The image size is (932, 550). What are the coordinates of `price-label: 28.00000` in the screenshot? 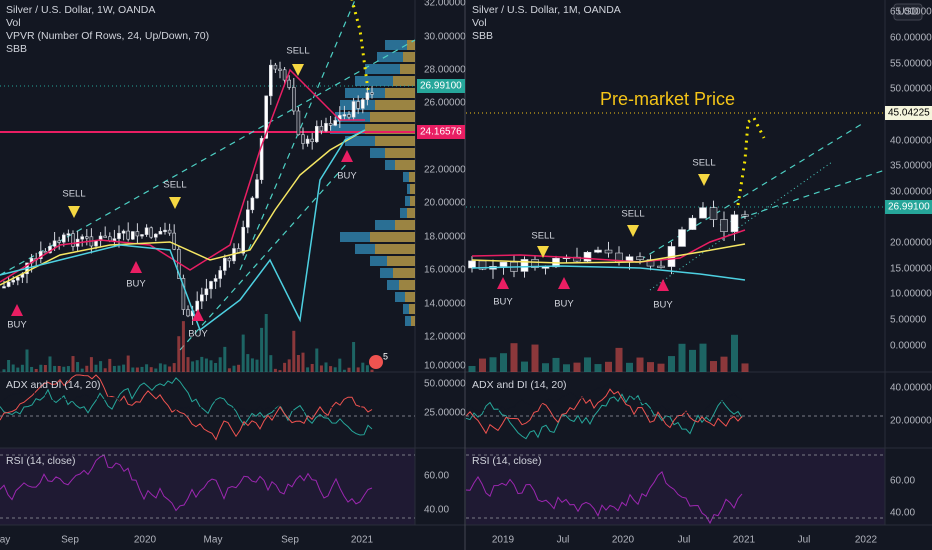 It's located at (445, 70).